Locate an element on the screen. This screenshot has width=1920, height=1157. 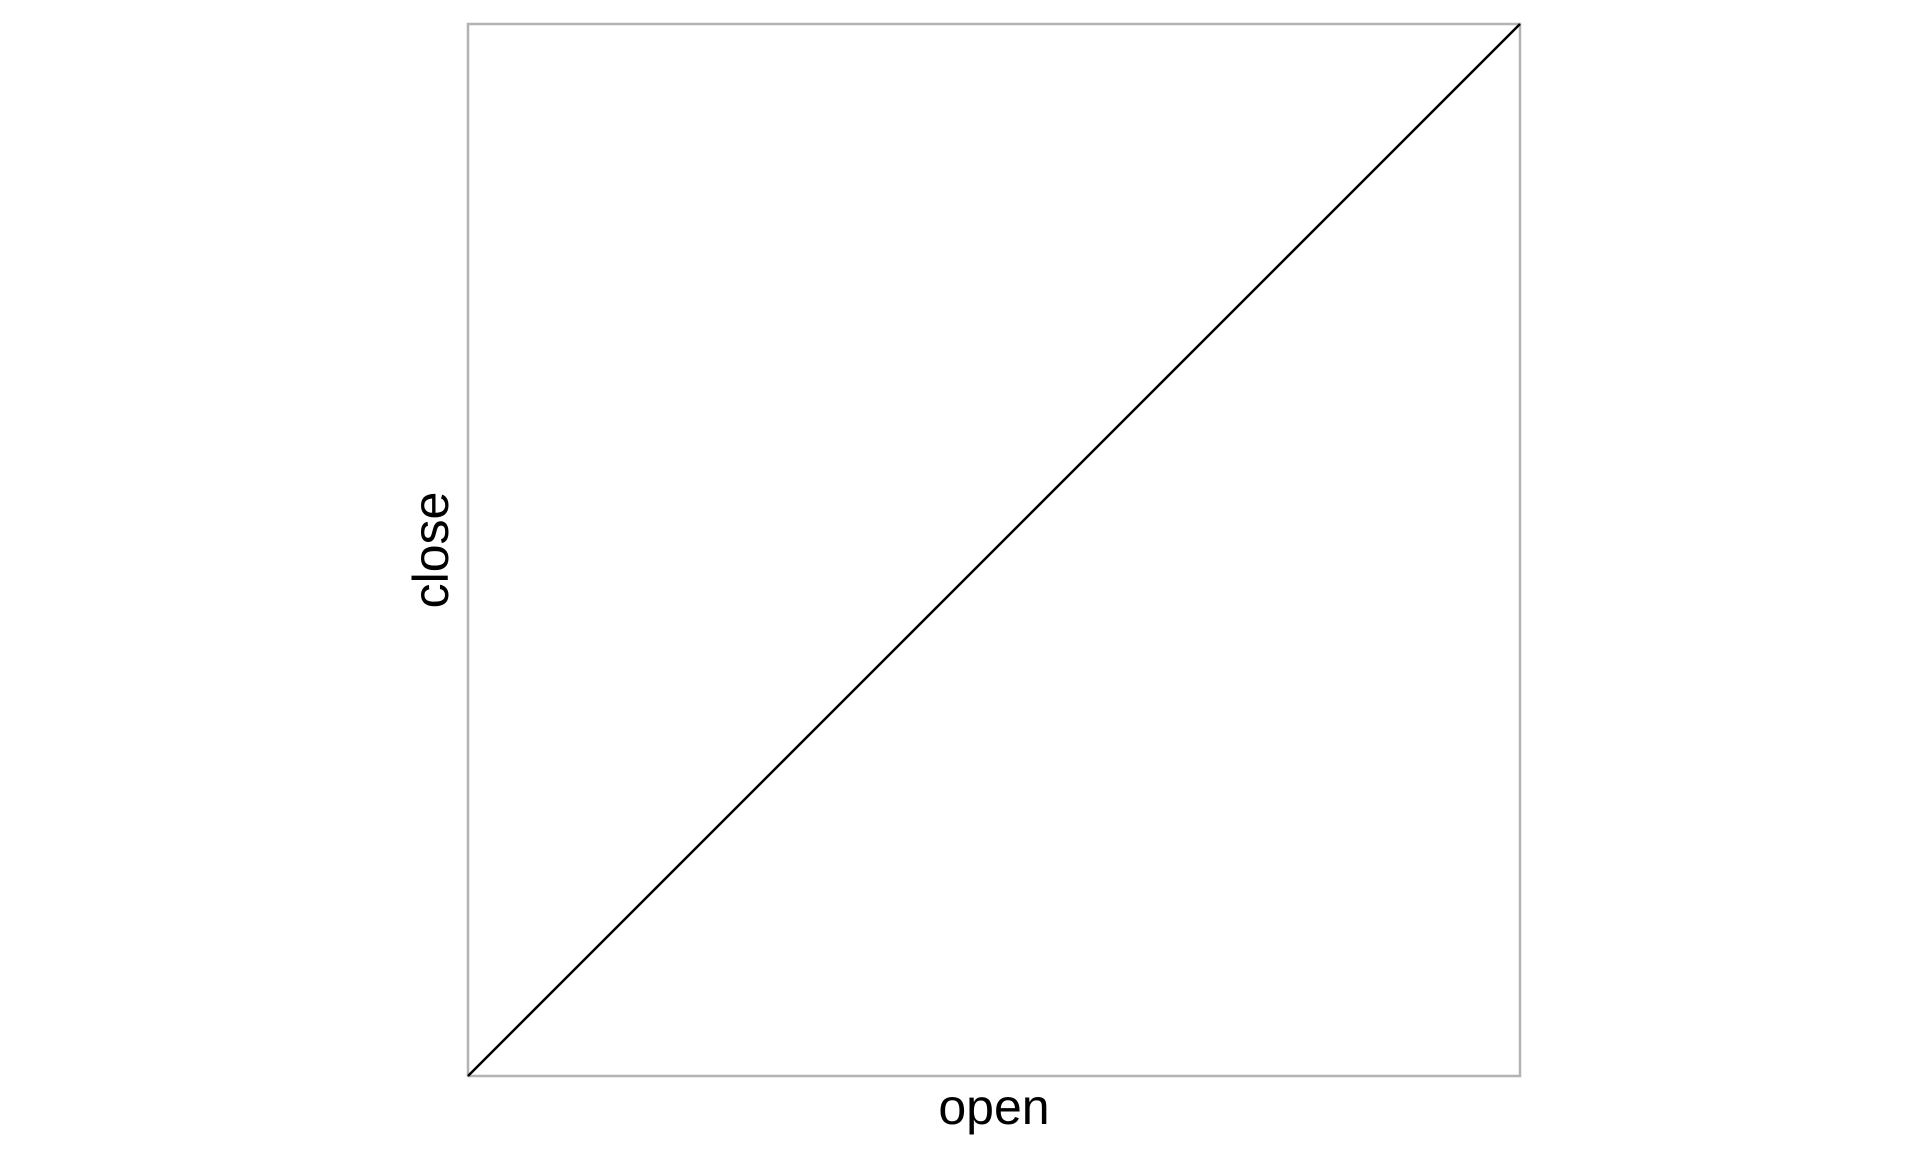
y-axis-label: close is located at coordinates (431, 550).